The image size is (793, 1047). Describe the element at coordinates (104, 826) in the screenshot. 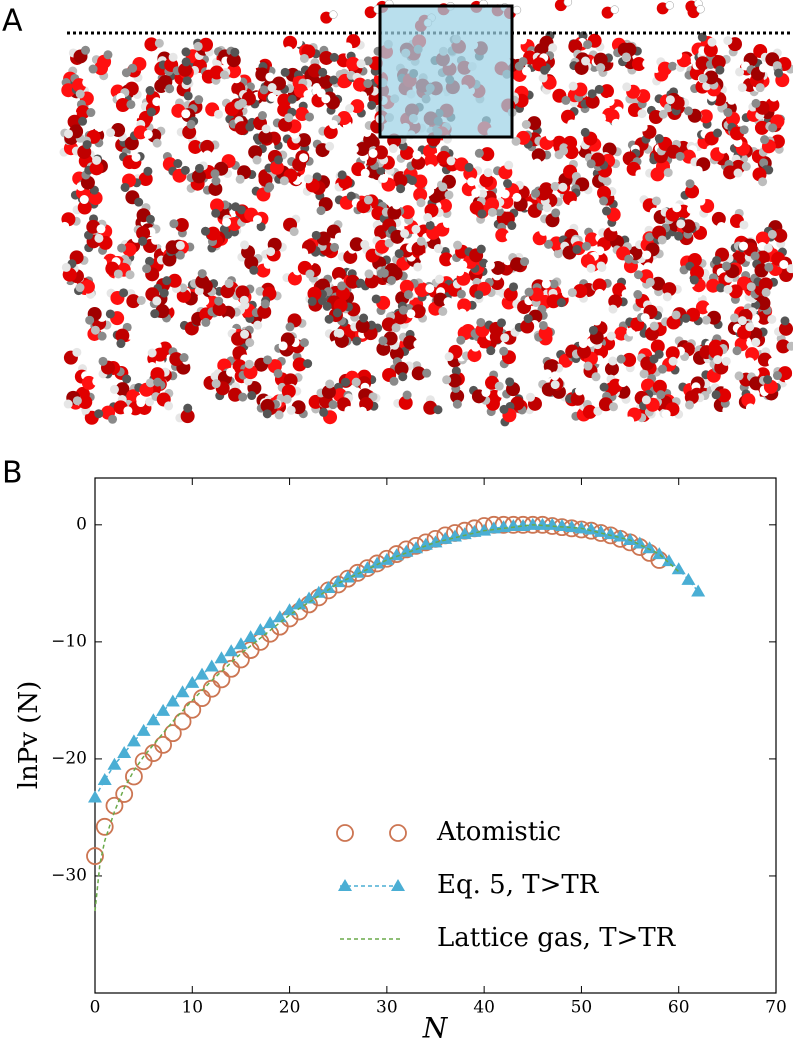

I see `marker-circle` at that location.